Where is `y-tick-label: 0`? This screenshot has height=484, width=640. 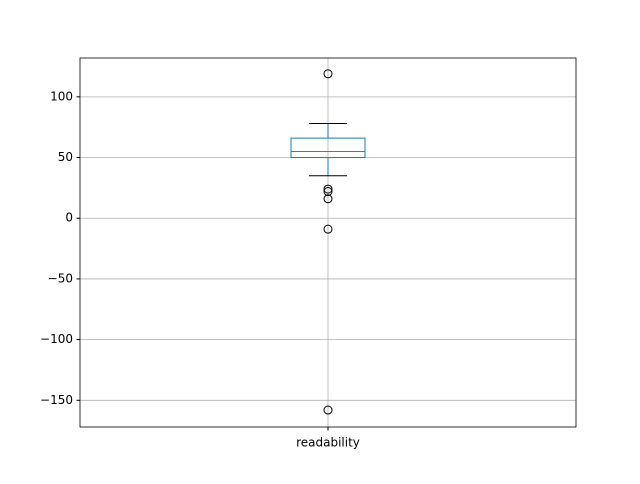
y-tick-label: 0 is located at coordinates (69, 218).